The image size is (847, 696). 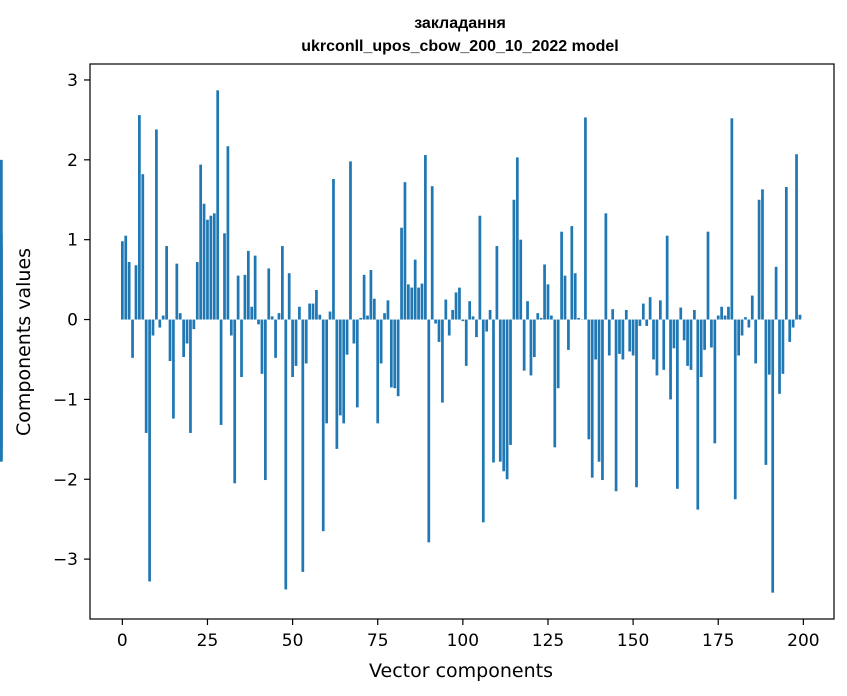 What do you see at coordinates (463, 641) in the screenshot?
I see `x-tick-label: 100` at bounding box center [463, 641].